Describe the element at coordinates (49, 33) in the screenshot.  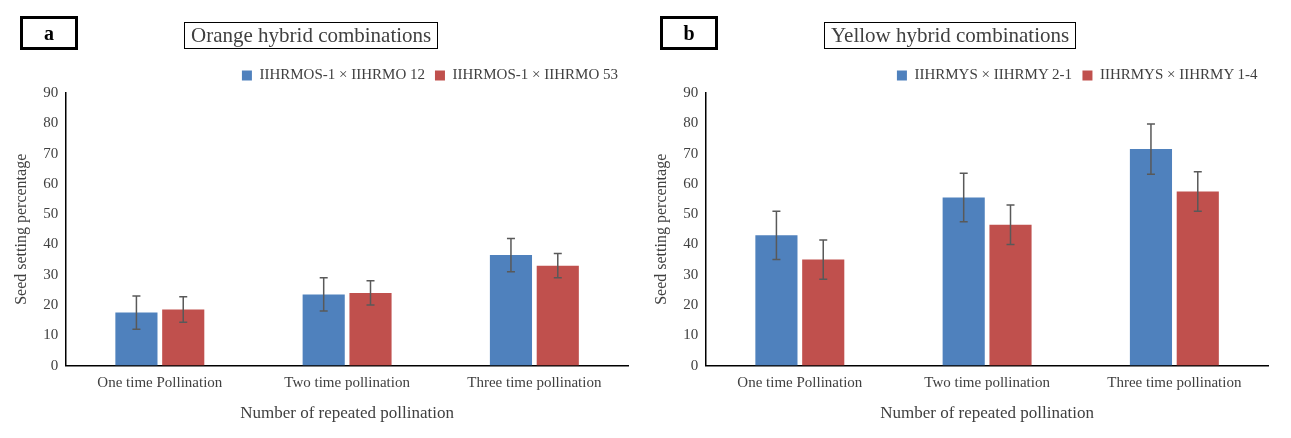
I see `text: a` at that location.